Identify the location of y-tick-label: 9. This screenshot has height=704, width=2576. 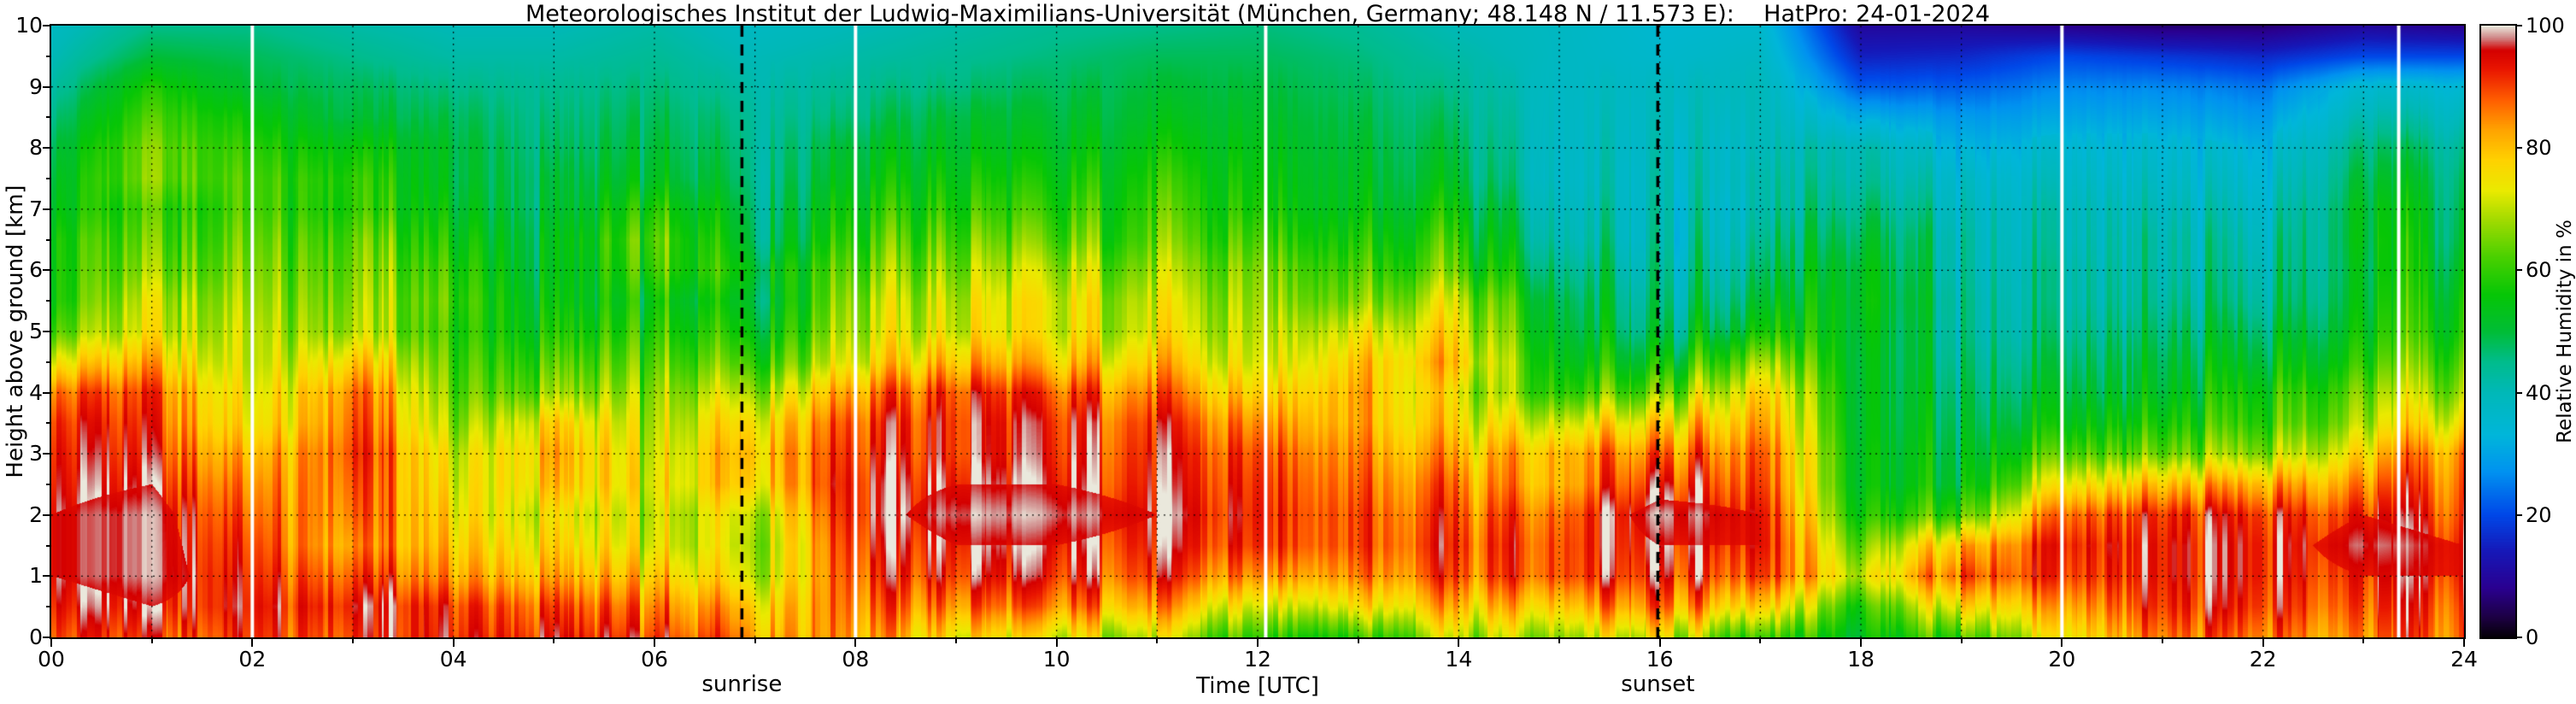
(36, 86).